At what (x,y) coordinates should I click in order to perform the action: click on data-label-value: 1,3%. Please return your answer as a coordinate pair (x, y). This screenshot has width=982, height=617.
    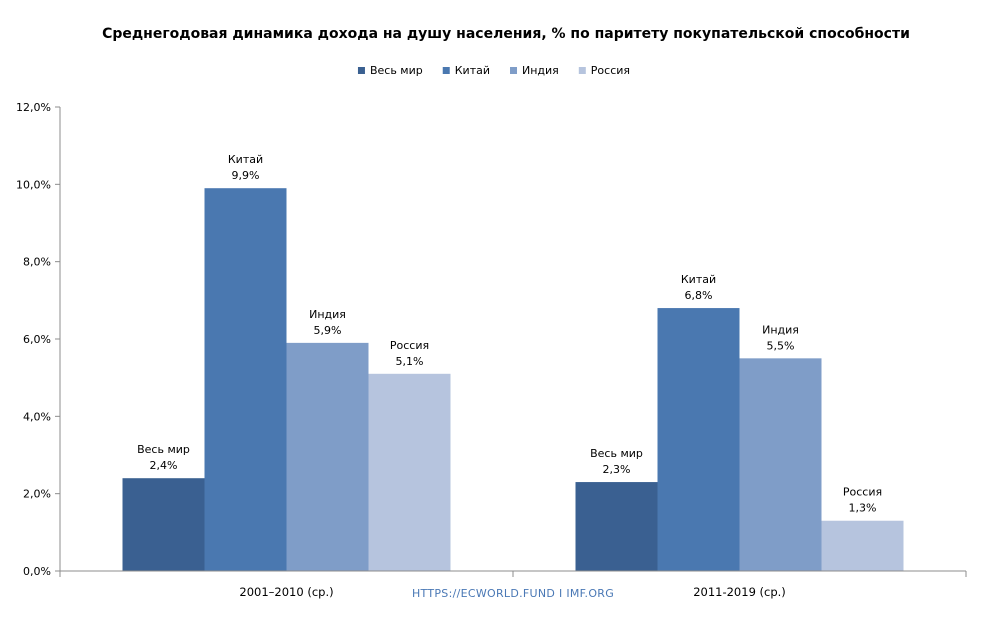
    Looking at the image, I should click on (863, 508).